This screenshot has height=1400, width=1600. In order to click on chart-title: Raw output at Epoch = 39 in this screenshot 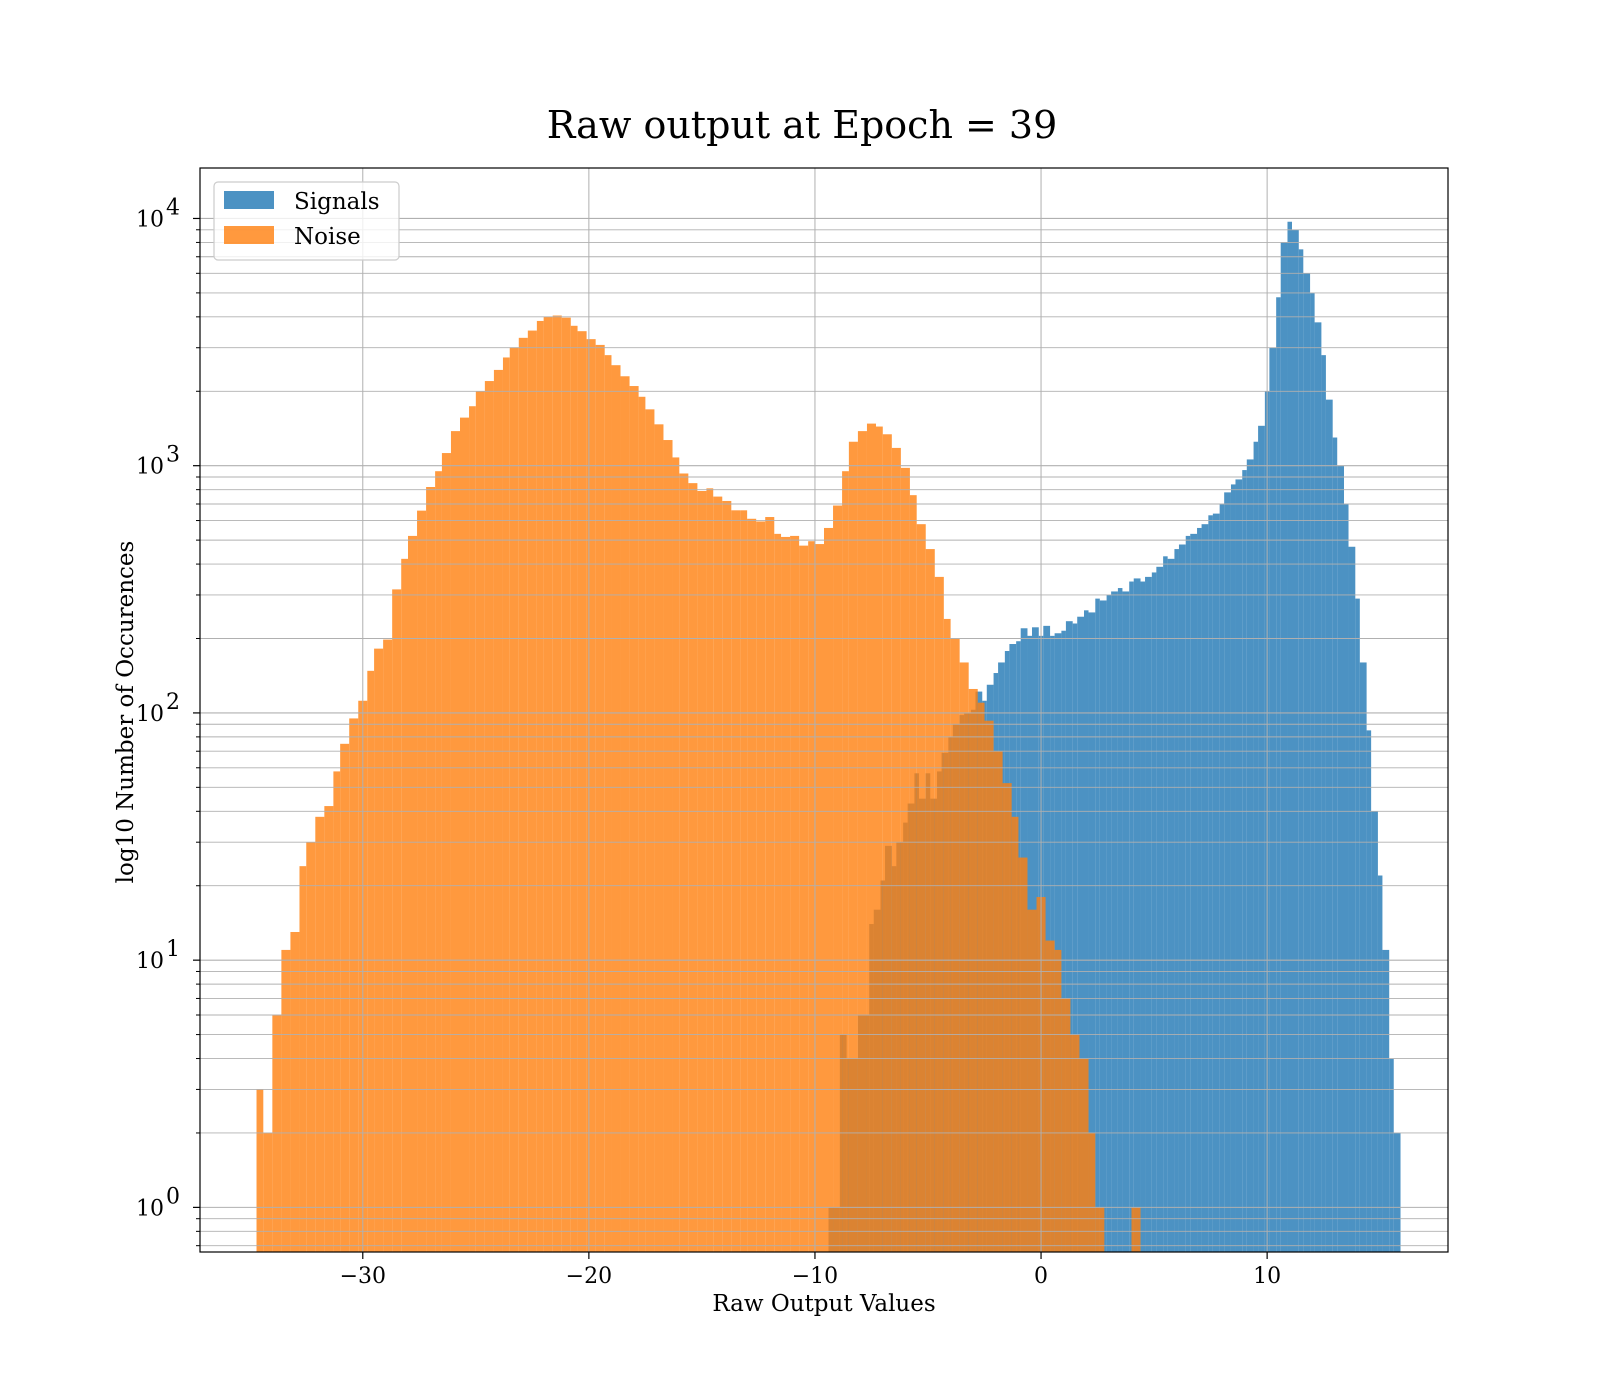, I will do `click(802, 125)`.